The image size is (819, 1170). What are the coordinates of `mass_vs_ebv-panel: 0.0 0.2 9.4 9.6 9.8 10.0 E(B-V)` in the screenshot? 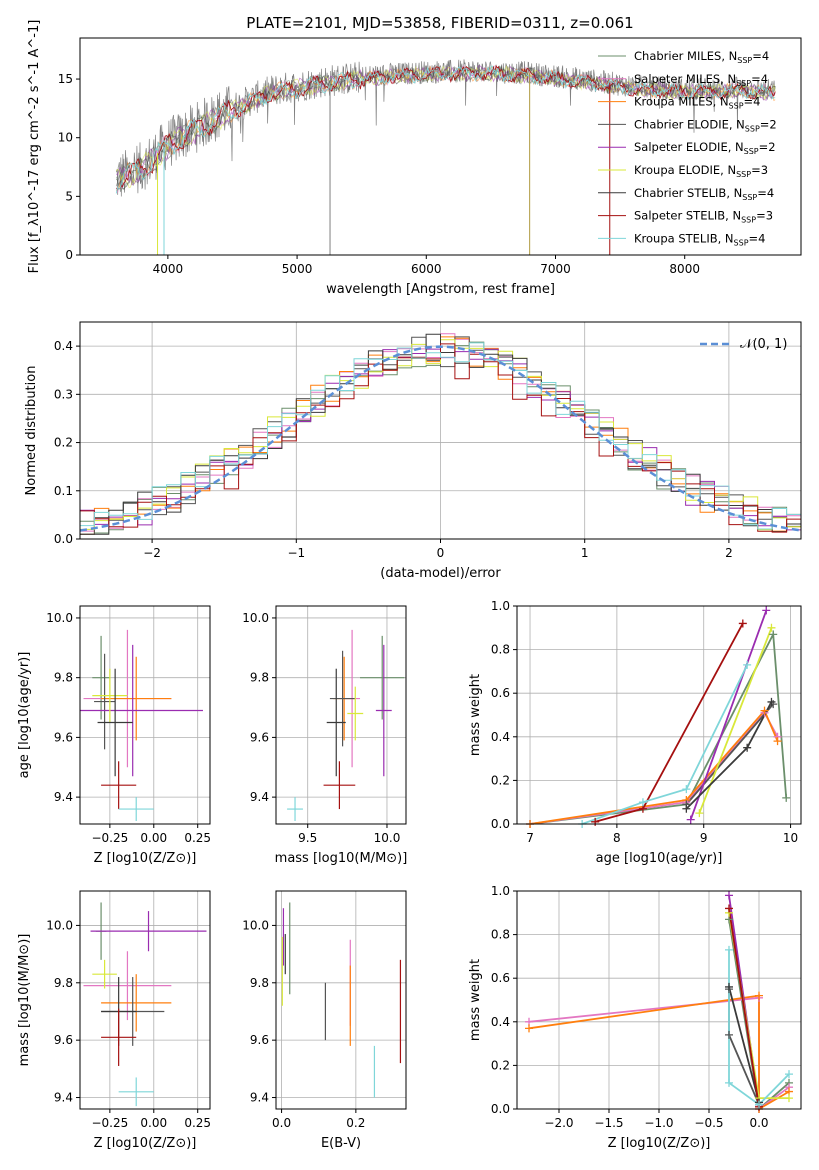 It's located at (324, 1020).